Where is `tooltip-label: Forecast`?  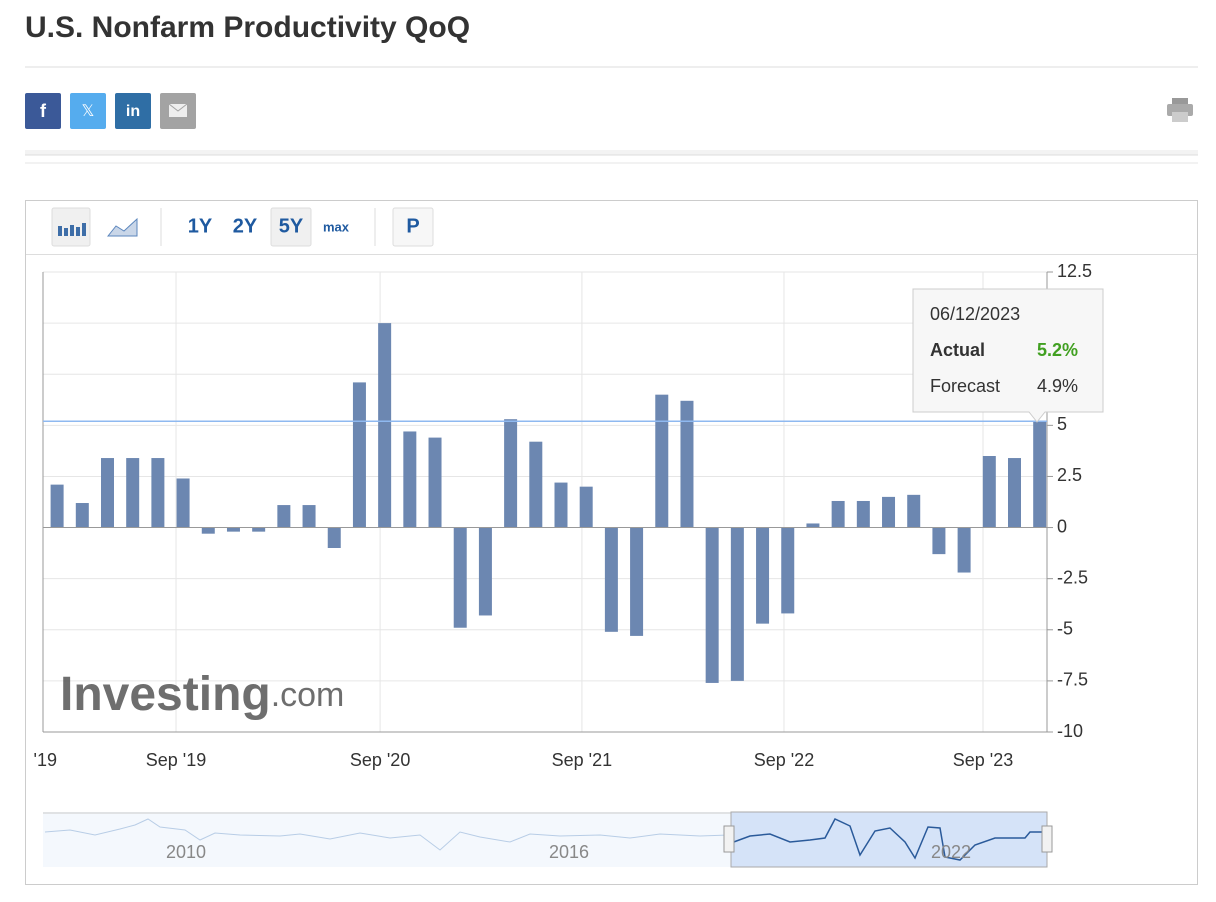 tooltip-label: Forecast is located at coordinates (965, 386).